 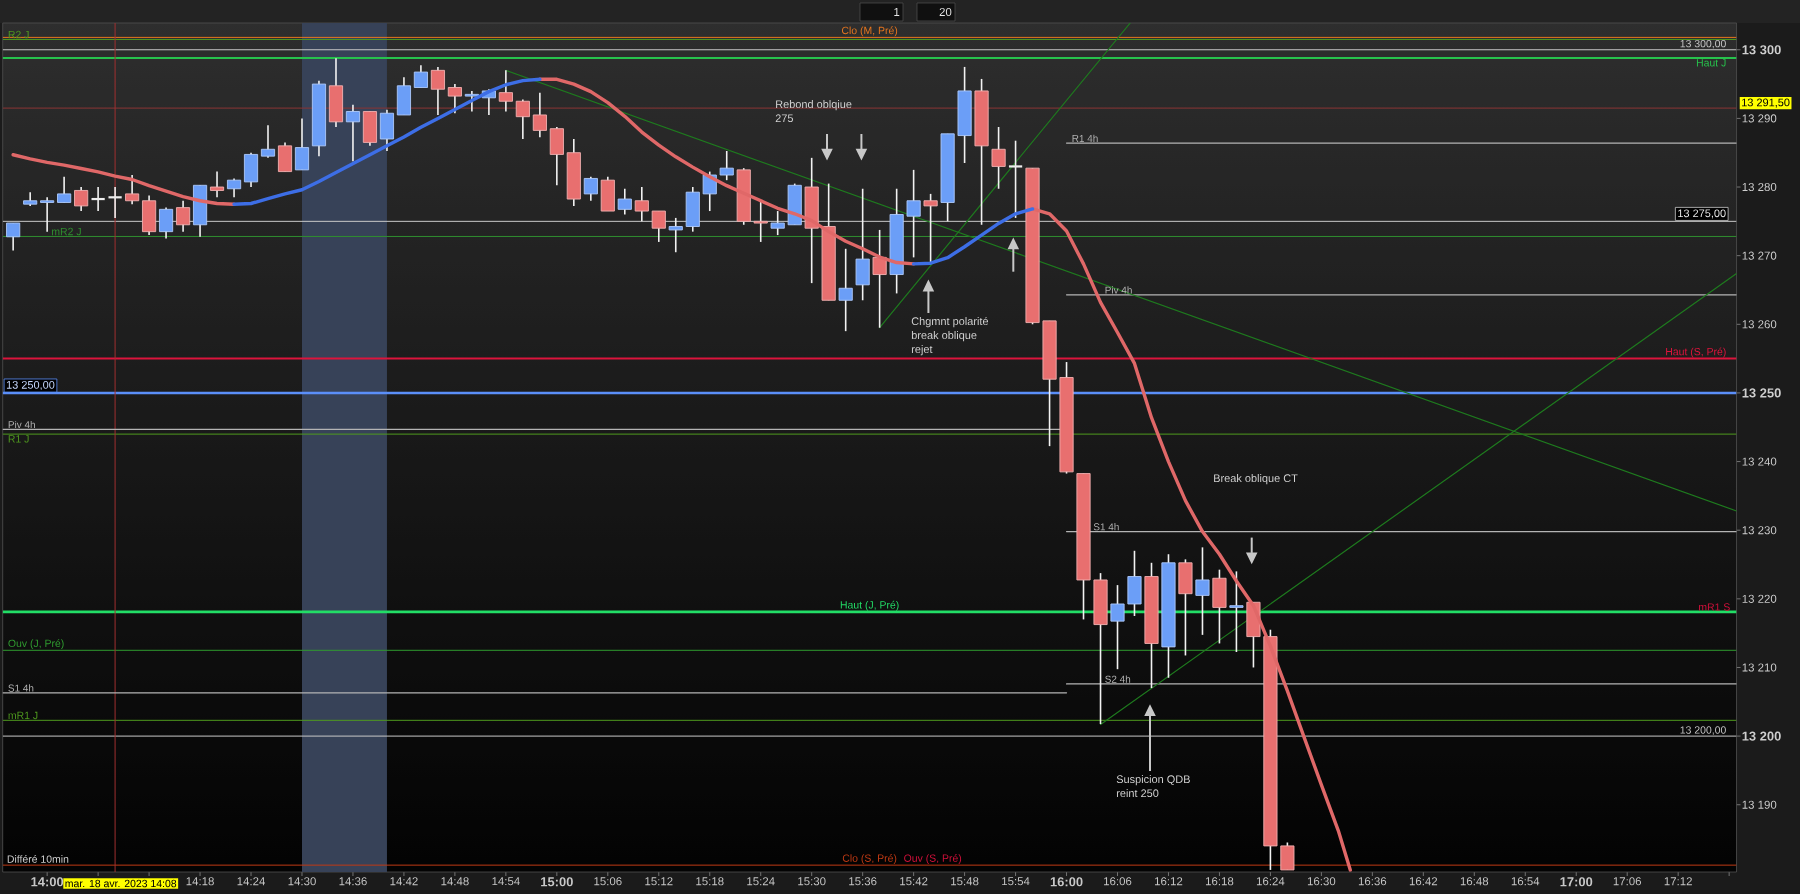 What do you see at coordinates (784, 118) in the screenshot?
I see `annotation: 275` at bounding box center [784, 118].